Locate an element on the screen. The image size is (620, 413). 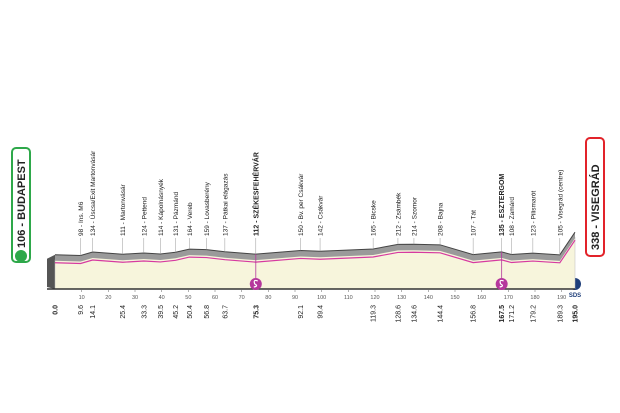
distance-label: 14.1 is located at coordinates (93, 312).